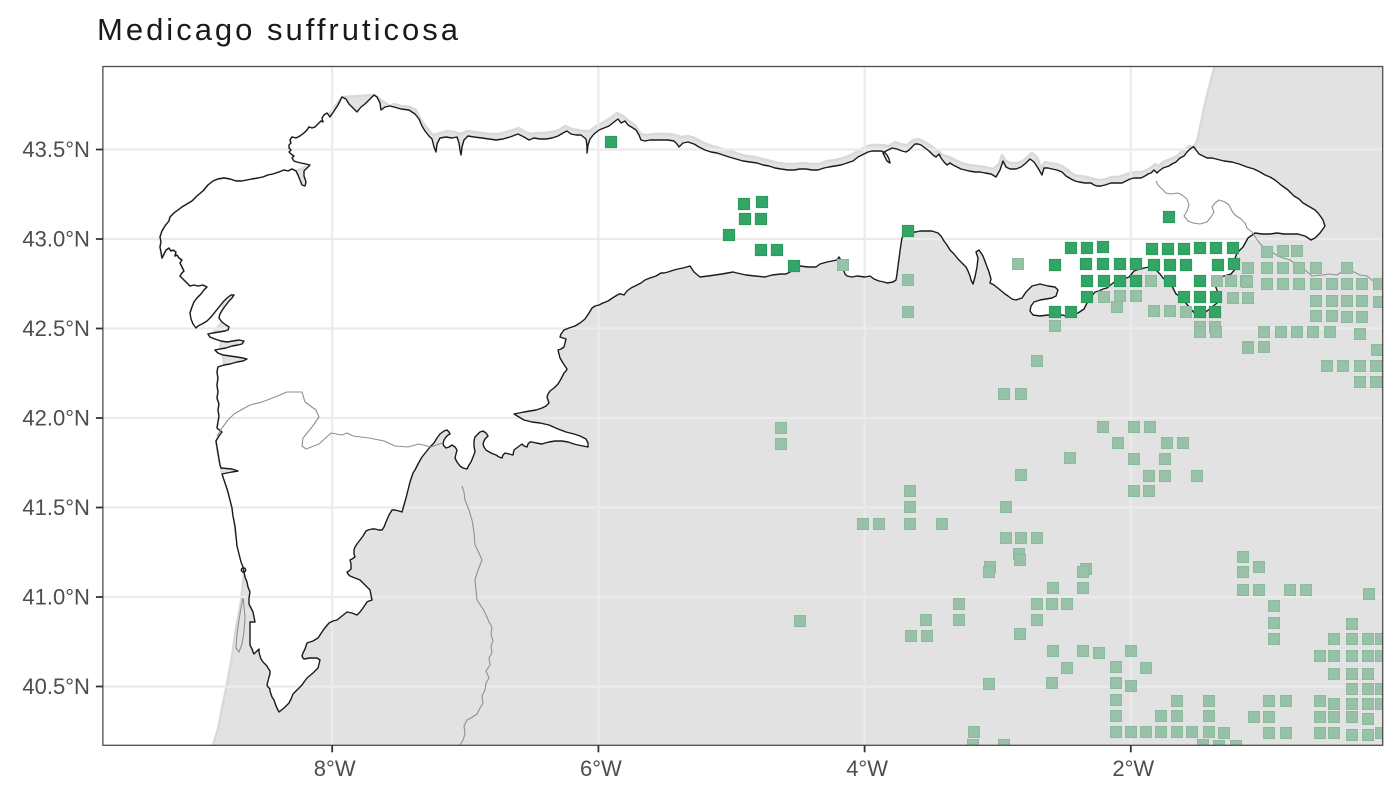 Image resolution: width=1400 pixels, height=800 pixels. Describe the element at coordinates (601, 768) in the screenshot. I see `svg-text: 6°W` at that location.